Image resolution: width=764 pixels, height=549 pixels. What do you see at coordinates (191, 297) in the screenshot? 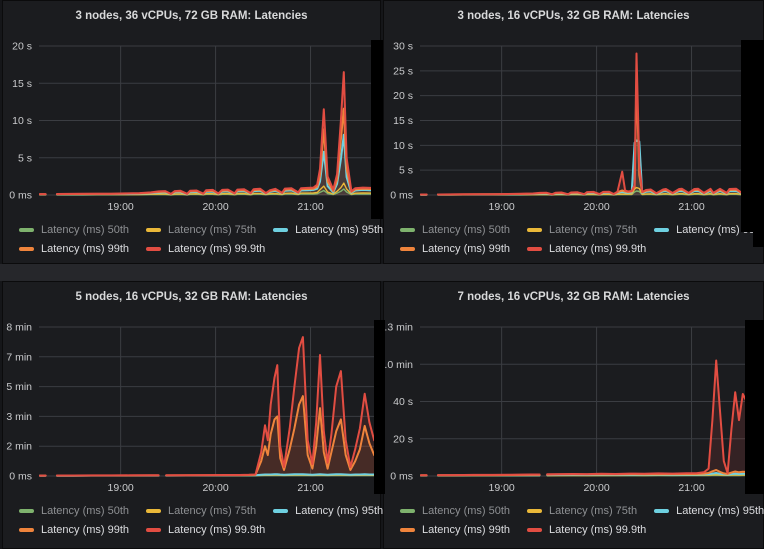
I see `panel-title: 5 nodes, 16 vCPUs, 32 GB RAM: Latencies` at bounding box center [191, 297].